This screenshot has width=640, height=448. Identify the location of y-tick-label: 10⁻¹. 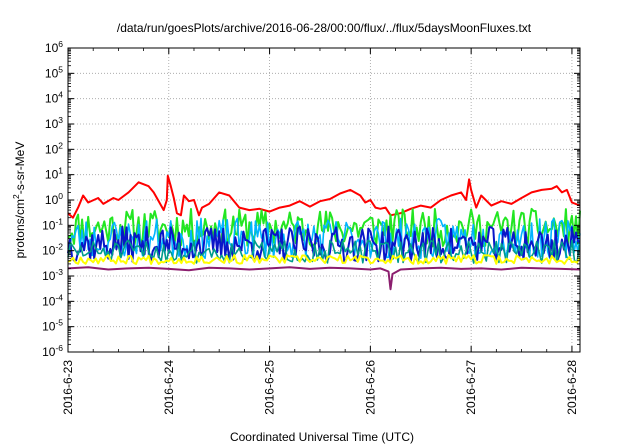
(52, 224).